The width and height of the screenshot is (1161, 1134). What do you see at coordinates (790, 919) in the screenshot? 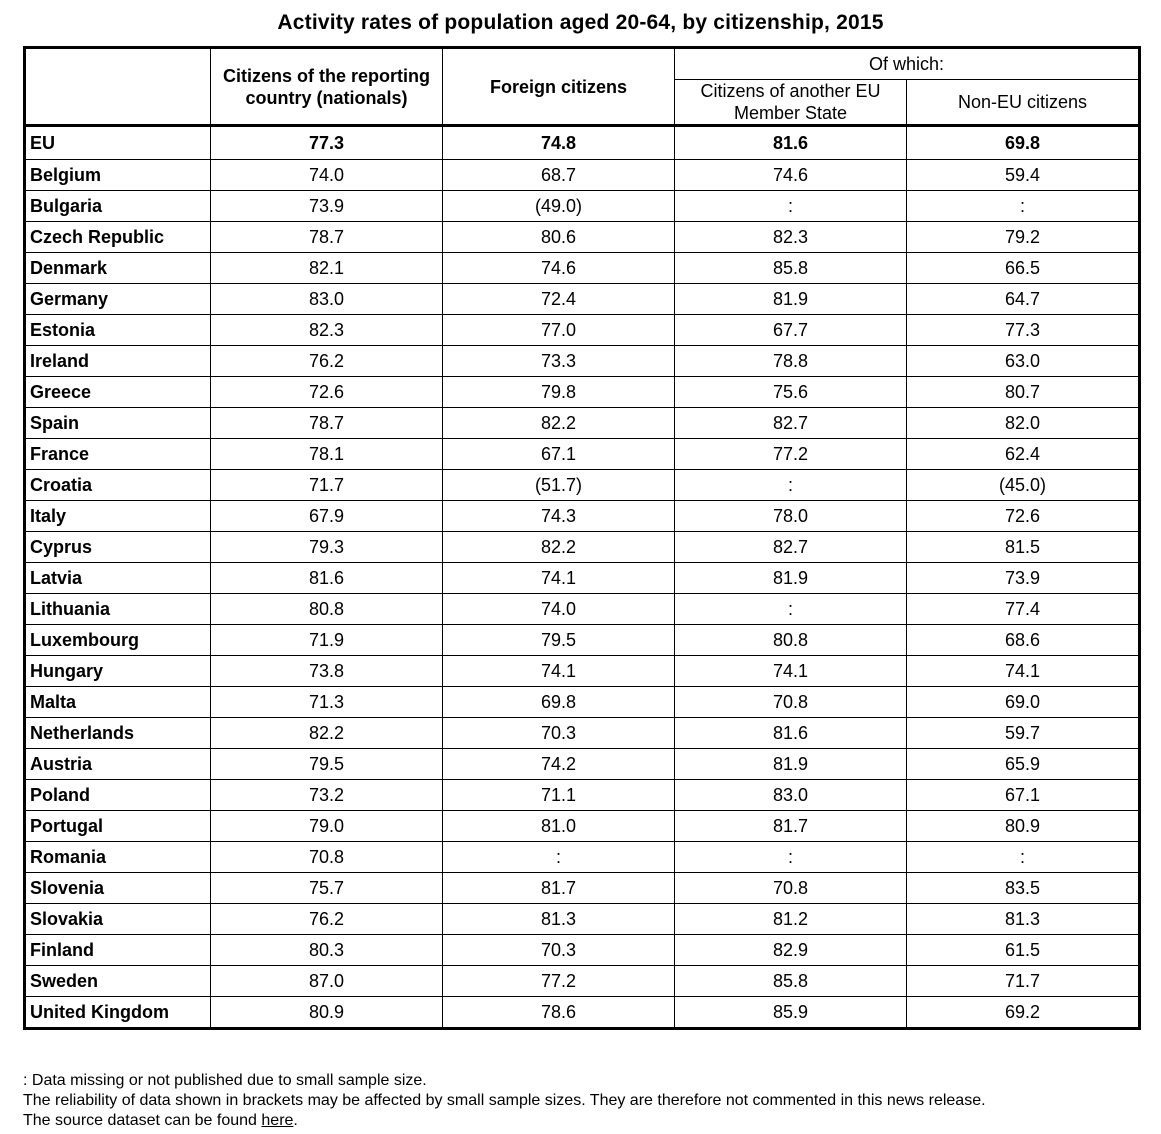
I see `other-eu-value: 81.2` at bounding box center [790, 919].